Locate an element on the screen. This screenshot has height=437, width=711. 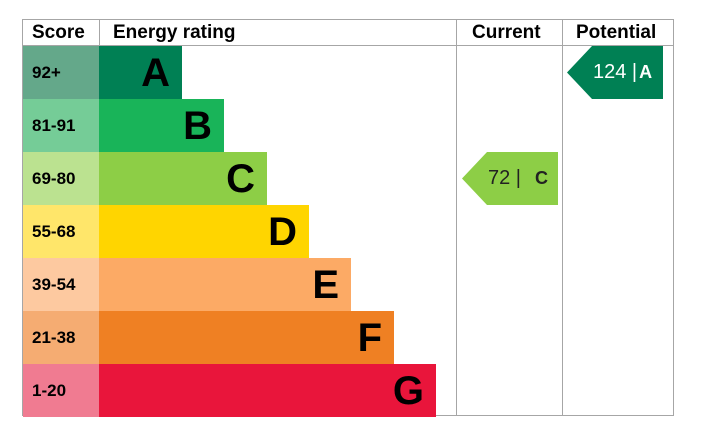
current-rating-letter: C is located at coordinates (541, 178).